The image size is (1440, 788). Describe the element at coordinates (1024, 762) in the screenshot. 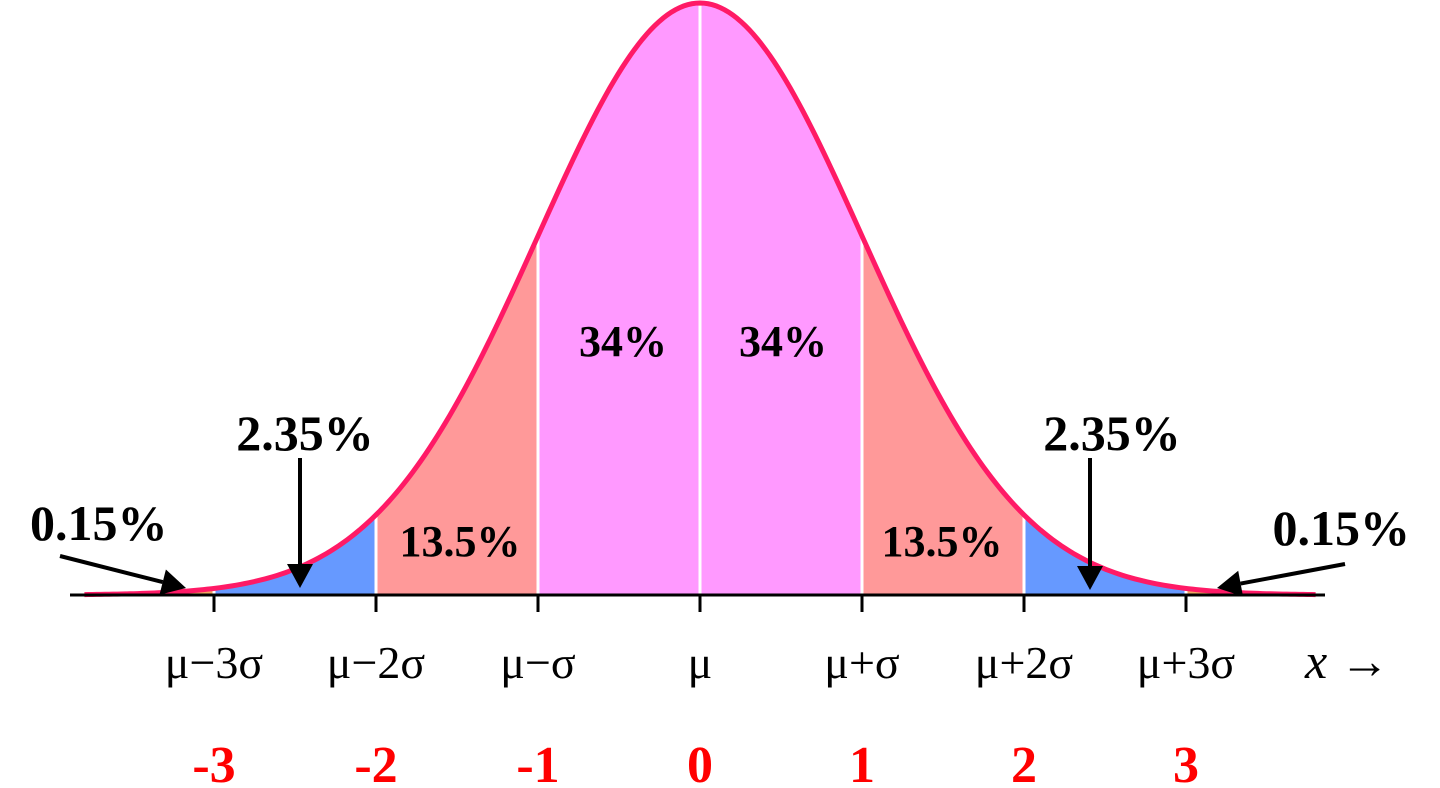

I see `x-tick-number-label: 2` at that location.